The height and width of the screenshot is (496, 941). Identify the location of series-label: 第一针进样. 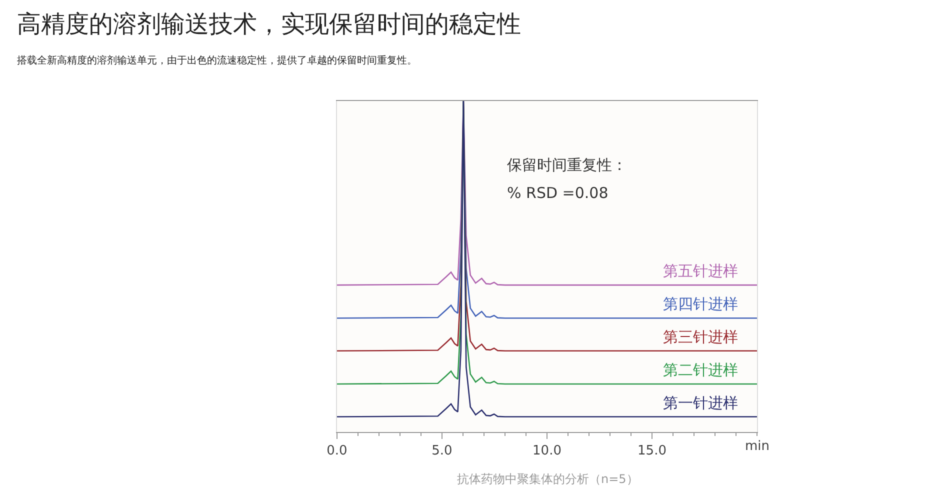
(700, 403).